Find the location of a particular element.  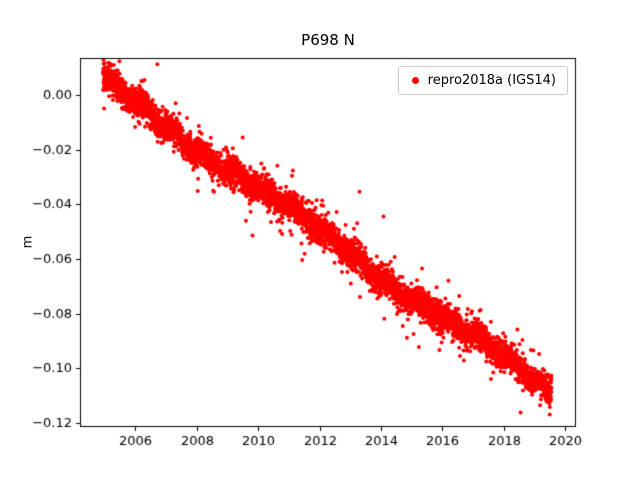

legend-marker-icon is located at coordinates (415, 80).